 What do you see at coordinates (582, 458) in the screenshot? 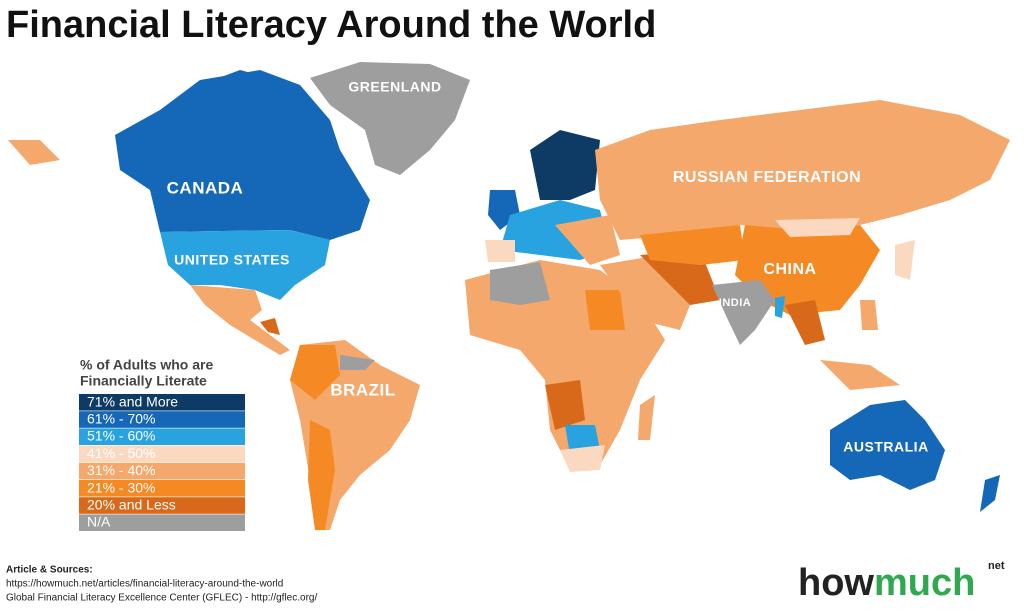
I see `south-africa` at bounding box center [582, 458].